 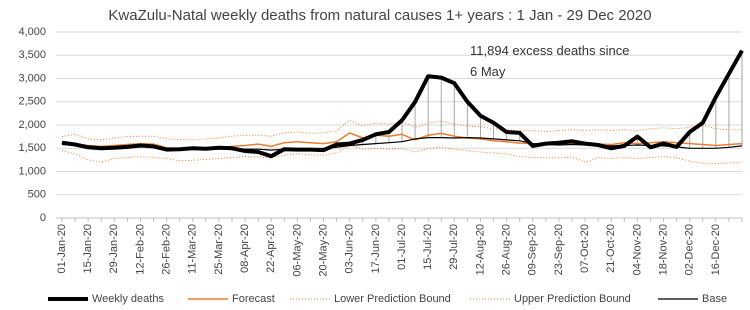 What do you see at coordinates (297, 250) in the screenshot?
I see `x-tick-label: 06-May-20` at bounding box center [297, 250].